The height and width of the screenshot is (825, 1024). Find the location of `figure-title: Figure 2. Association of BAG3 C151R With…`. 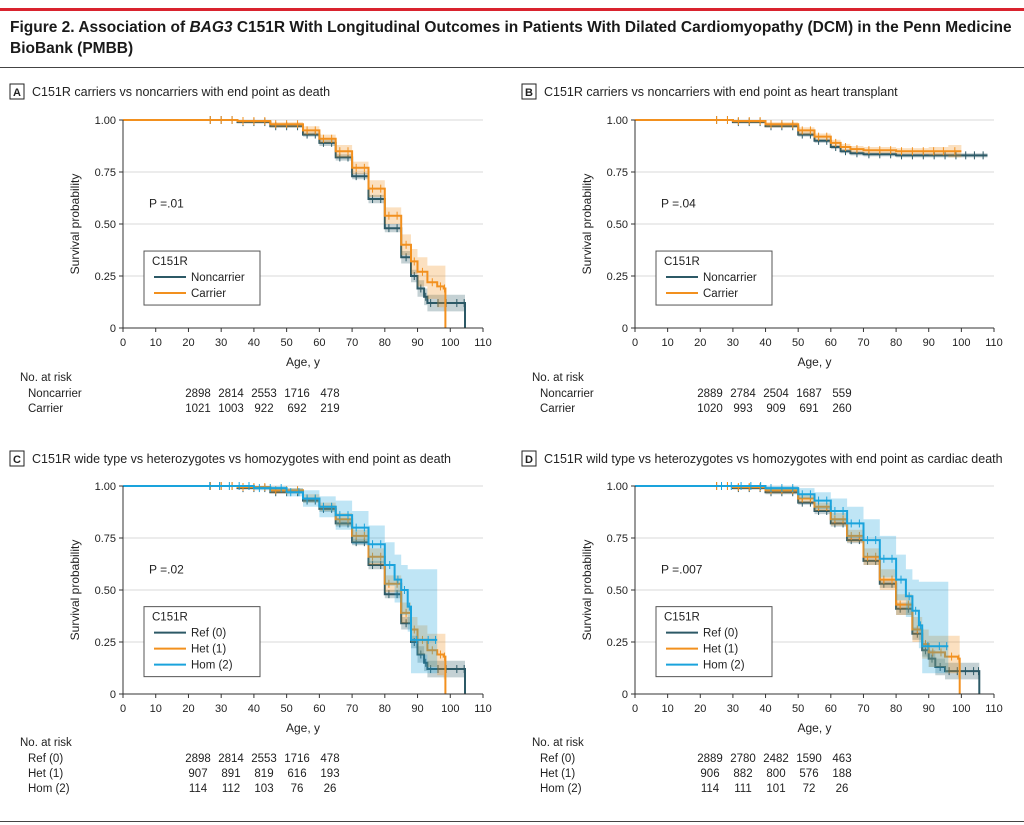

figure-title: Figure 2. Association of BAG3 C151R With… is located at coordinates (512, 38).